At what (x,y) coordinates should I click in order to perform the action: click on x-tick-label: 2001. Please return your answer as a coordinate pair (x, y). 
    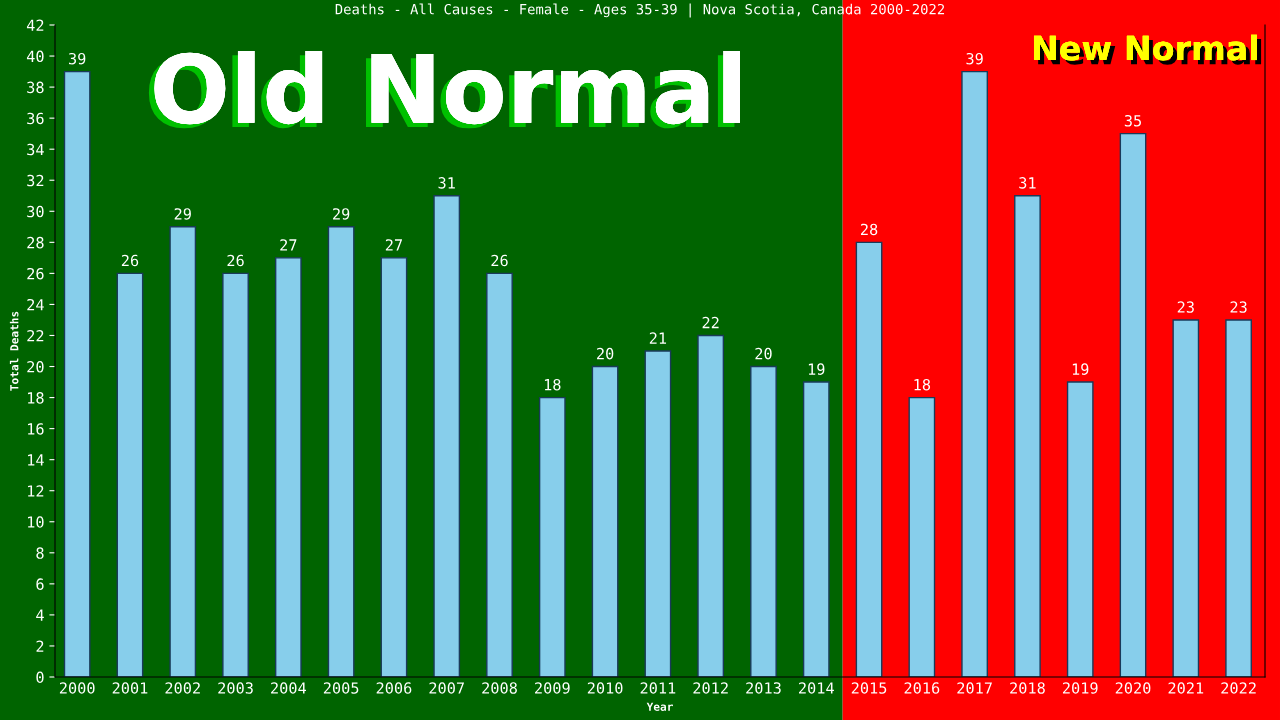
    Looking at the image, I should click on (130, 688).